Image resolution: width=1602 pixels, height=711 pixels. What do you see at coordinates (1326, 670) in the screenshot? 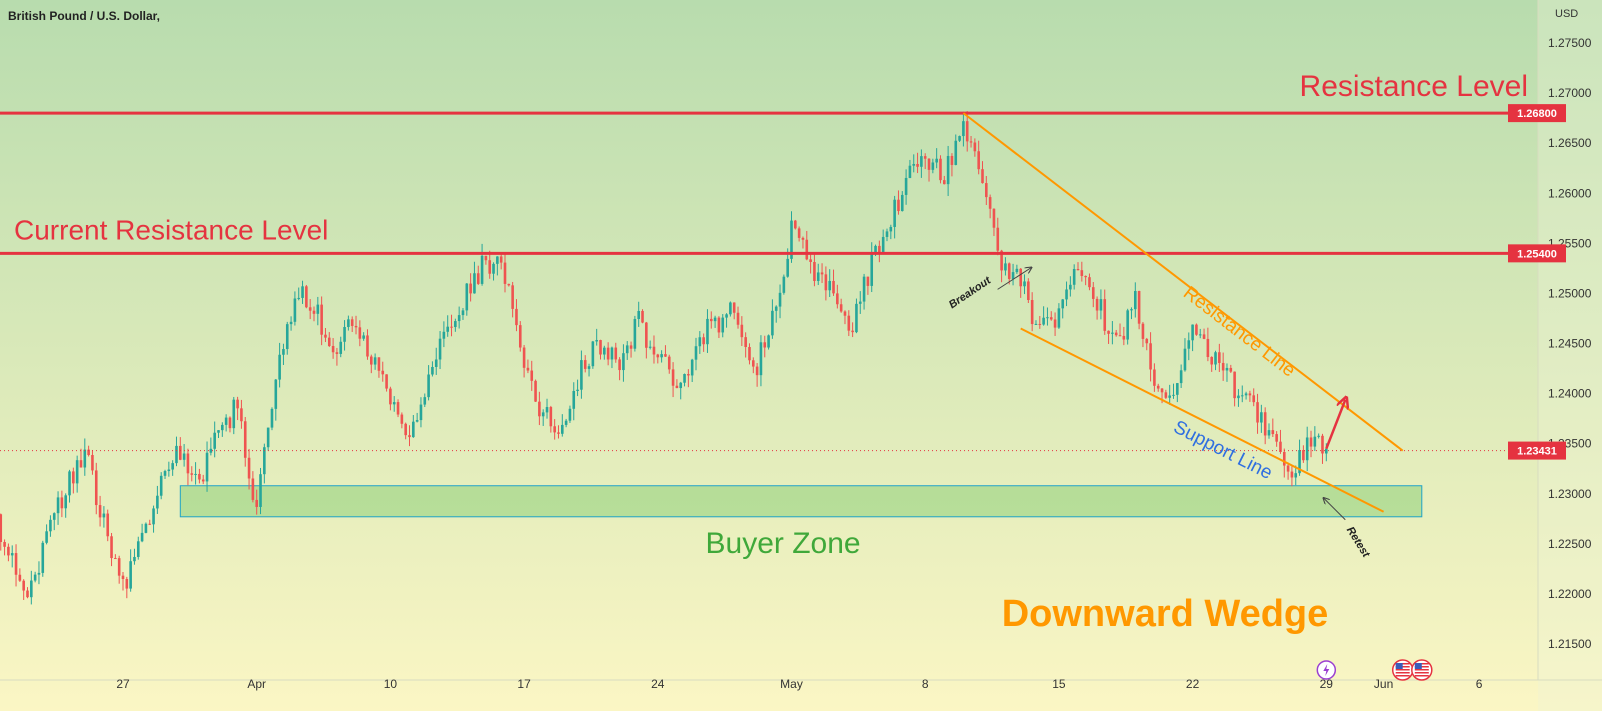
I see `lightning-icon` at bounding box center [1326, 670].